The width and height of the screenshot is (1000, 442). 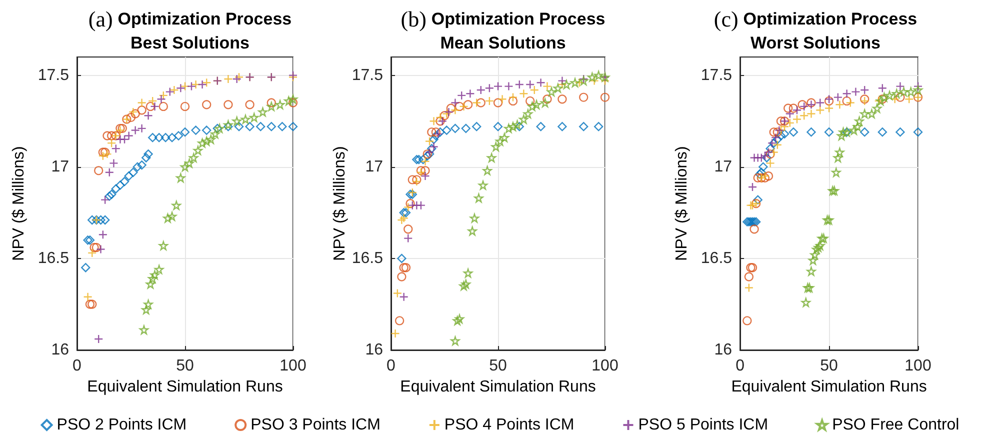 What do you see at coordinates (121, 425) in the screenshot?
I see `legend-label: PSO 2 Points ICM` at bounding box center [121, 425].